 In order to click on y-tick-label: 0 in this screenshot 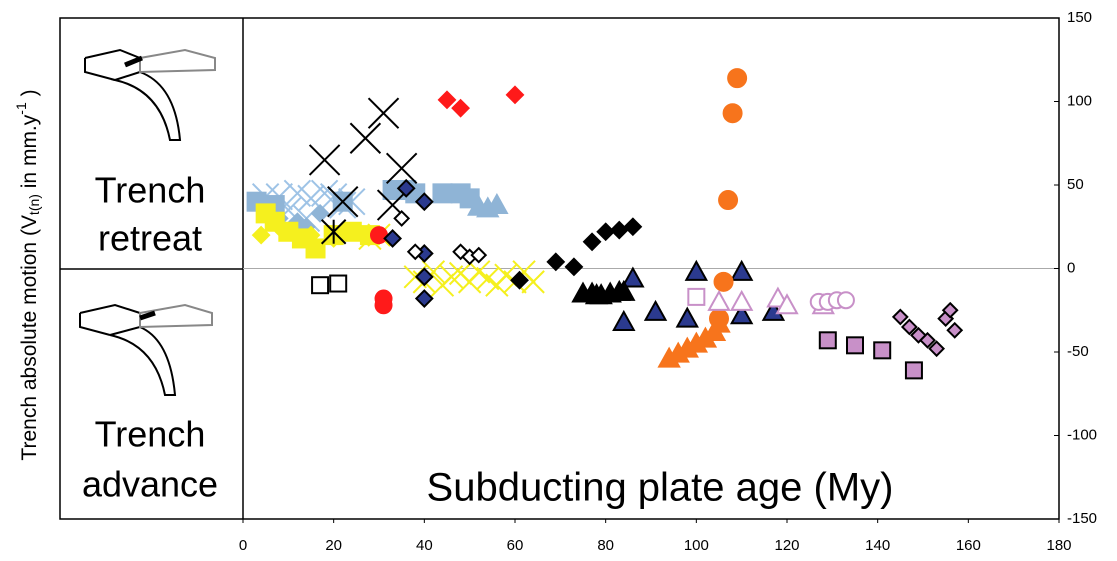, I will do `click(1071, 267)`.